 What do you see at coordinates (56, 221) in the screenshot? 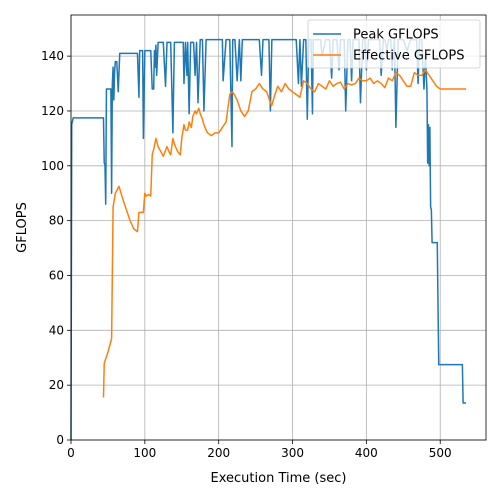
I see `y-tick-label: 80` at bounding box center [56, 221].